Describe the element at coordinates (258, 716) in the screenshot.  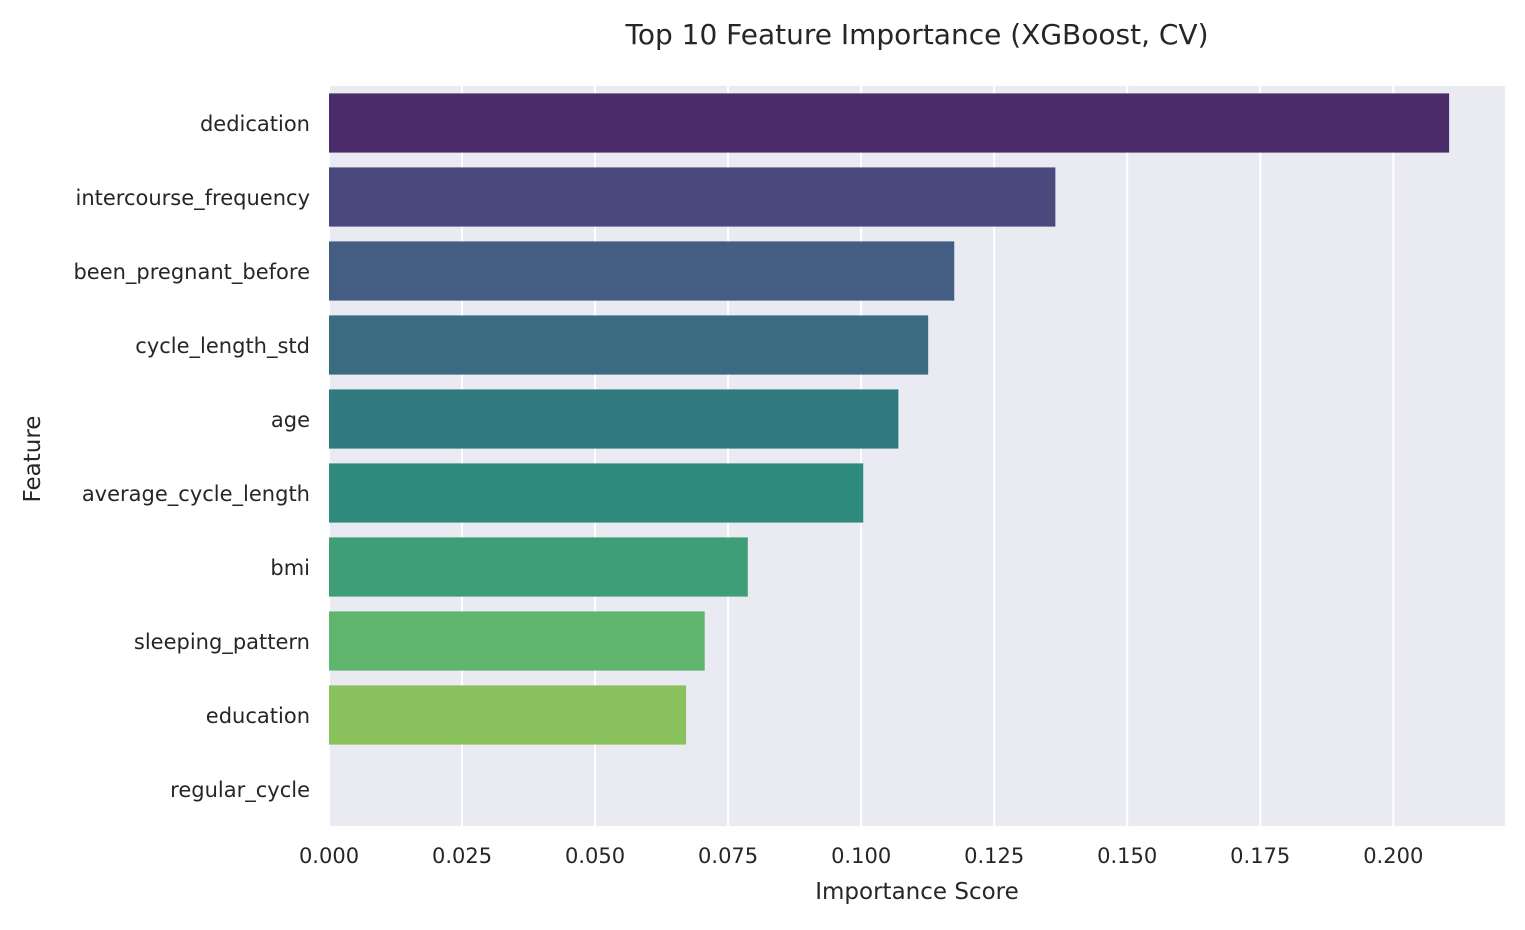
I see `y-tick-label: education` at that location.